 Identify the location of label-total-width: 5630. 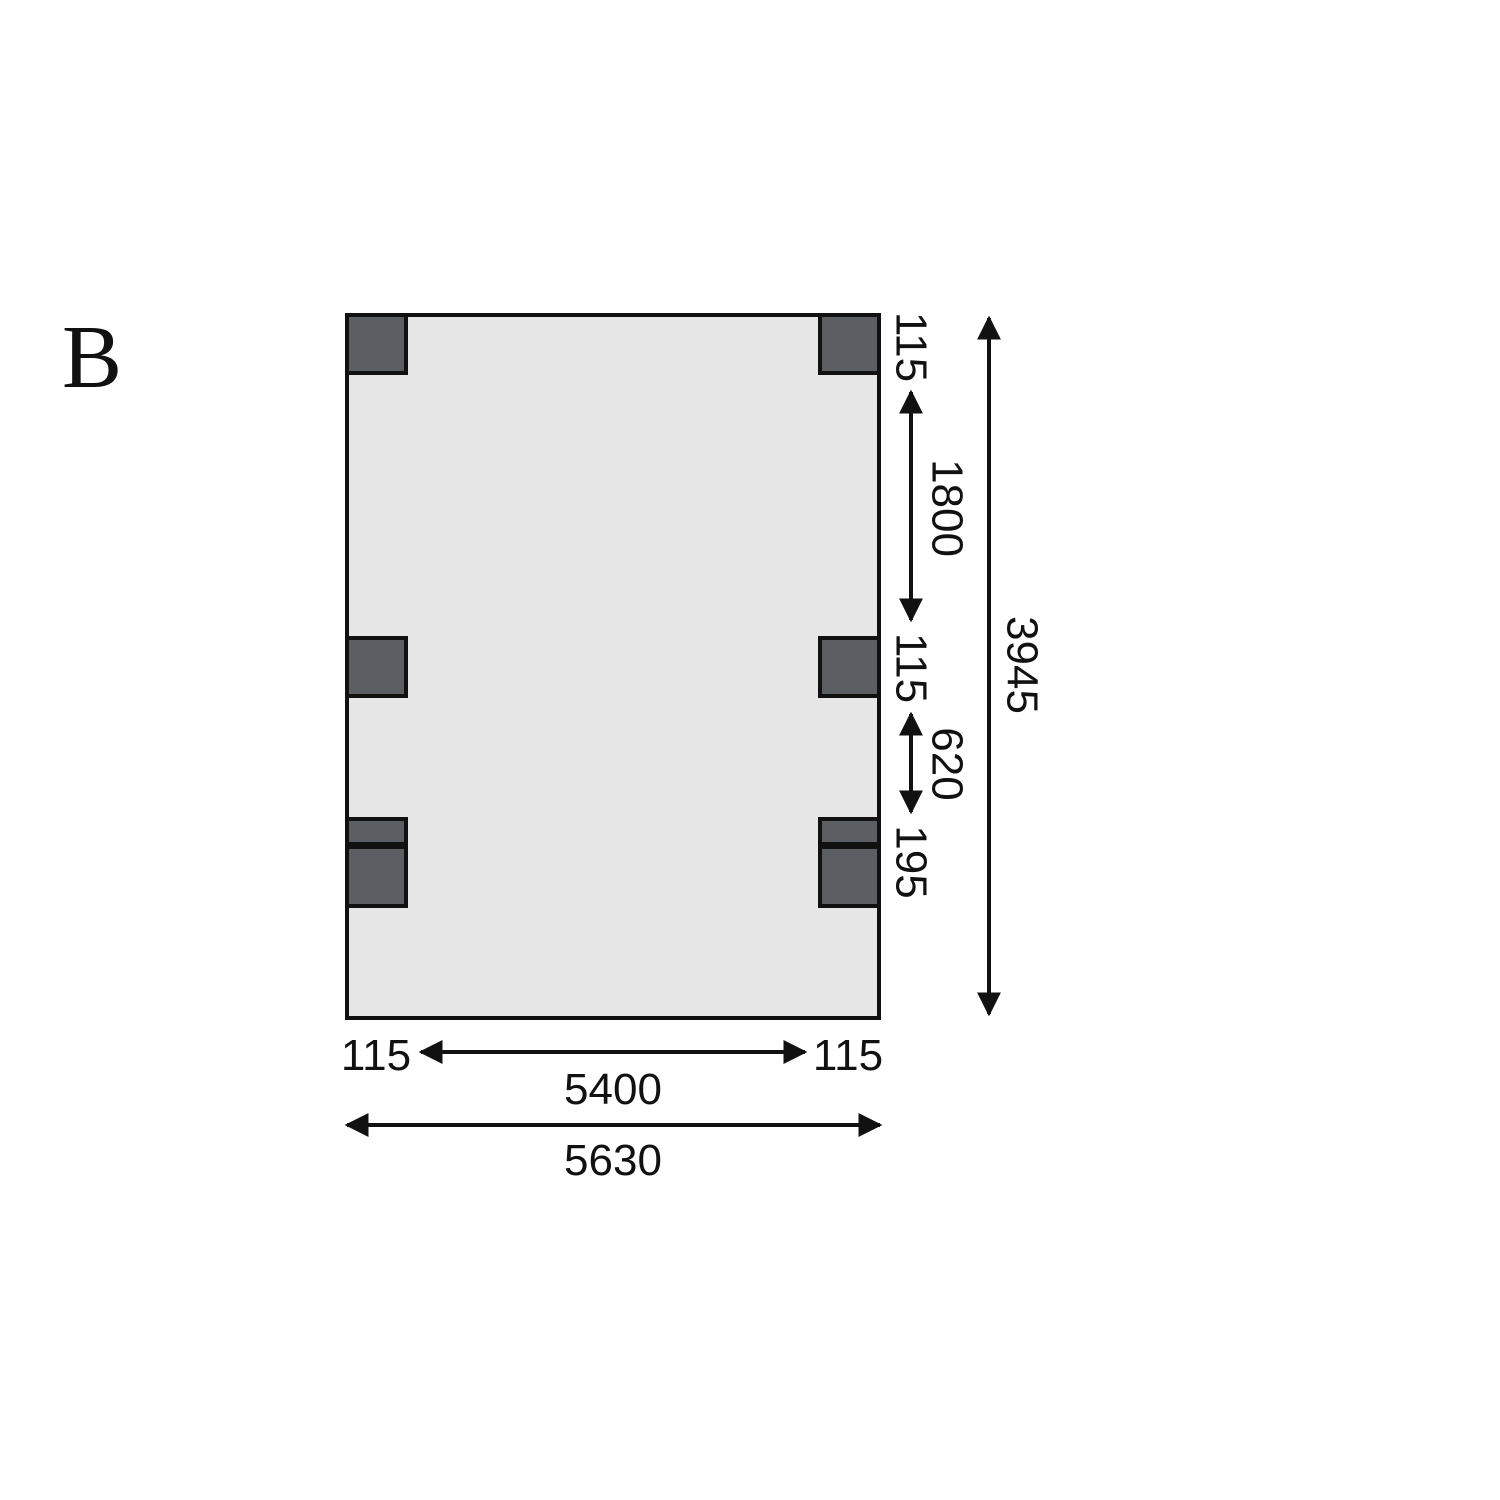
(613, 1160).